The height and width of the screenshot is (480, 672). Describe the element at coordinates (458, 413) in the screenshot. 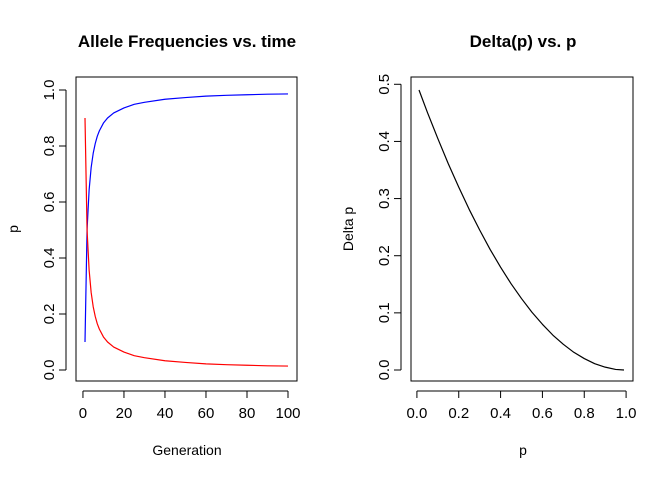

I see `chart-2-x-tick-label: 0.2` at that location.